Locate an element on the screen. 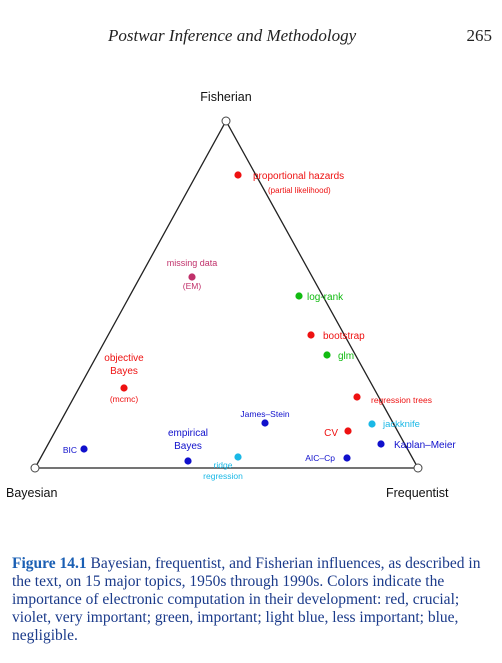  topic-label: bootstrap is located at coordinates (344, 336).